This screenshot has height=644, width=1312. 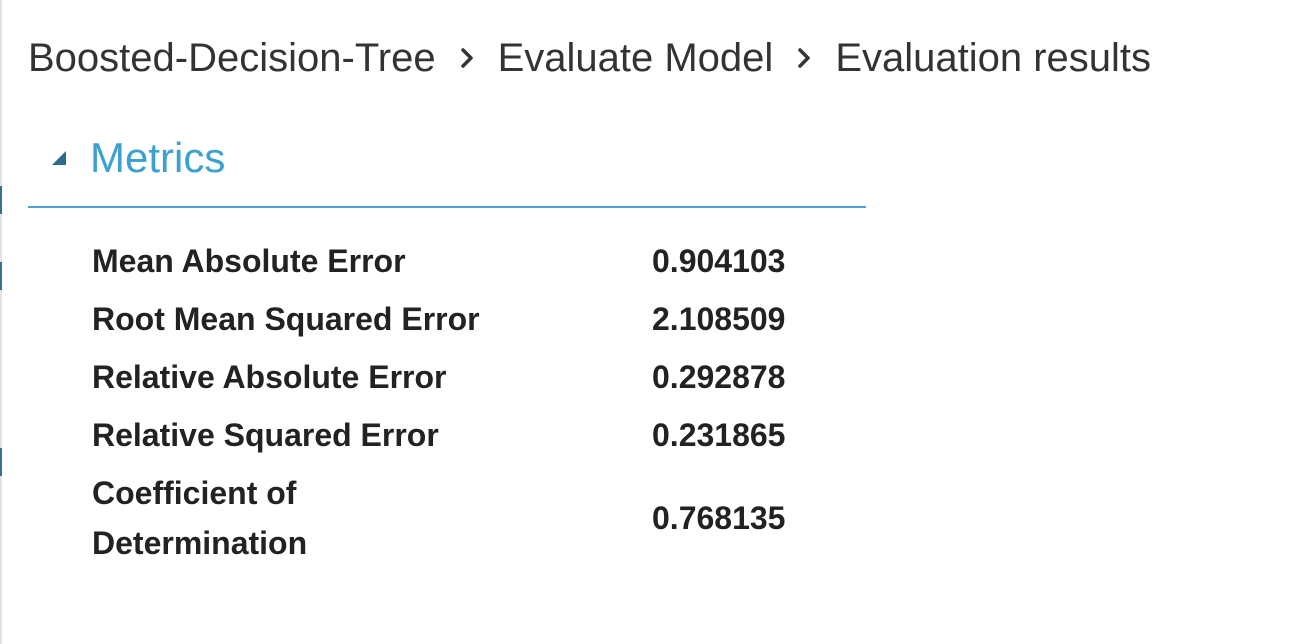 What do you see at coordinates (472, 261) in the screenshot?
I see `metric-row-mean-absolute-error: Mean Absolute Error 0.904103` at bounding box center [472, 261].